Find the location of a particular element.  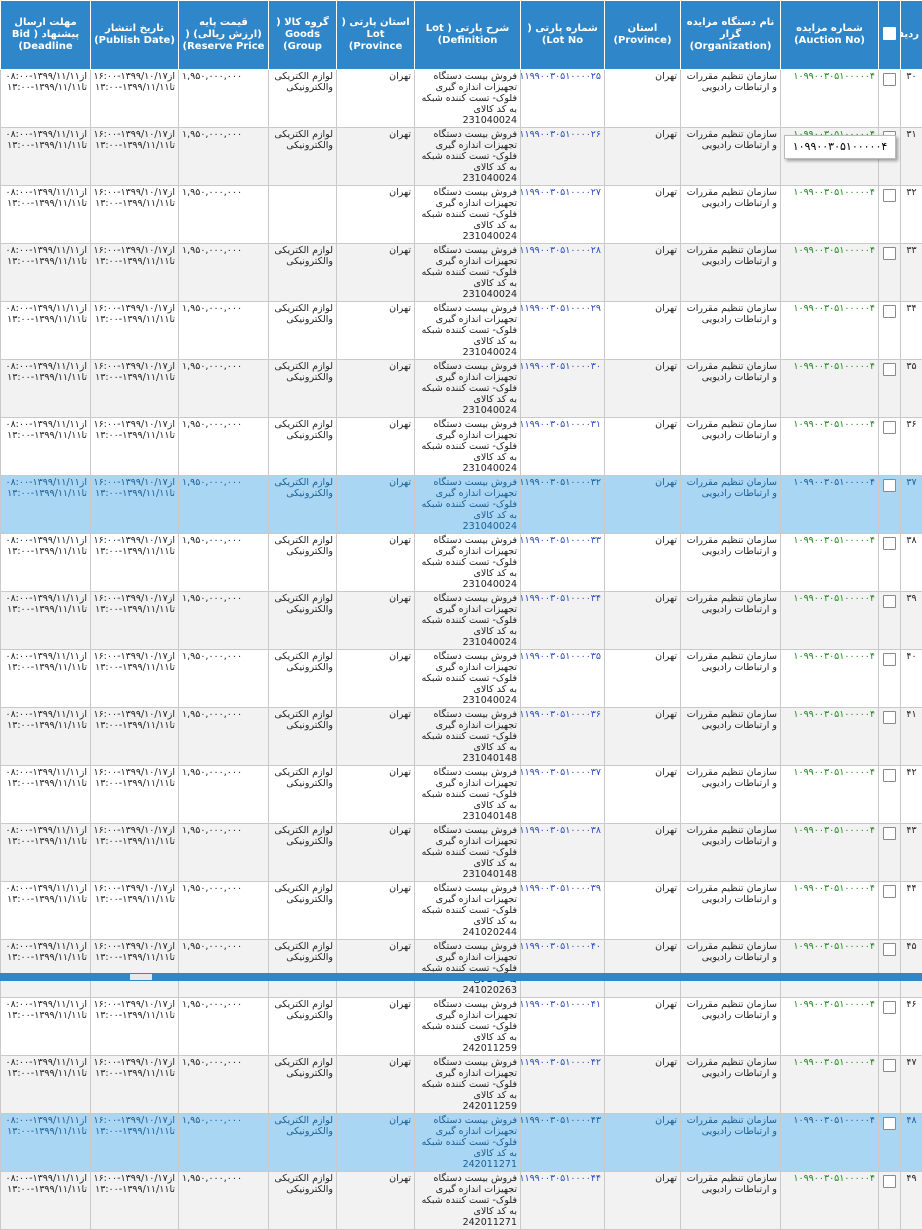

lot-number: ۱۱۹۹۰۰۳۰۵۱۰۰۰۰۳۰ is located at coordinates (563, 389).